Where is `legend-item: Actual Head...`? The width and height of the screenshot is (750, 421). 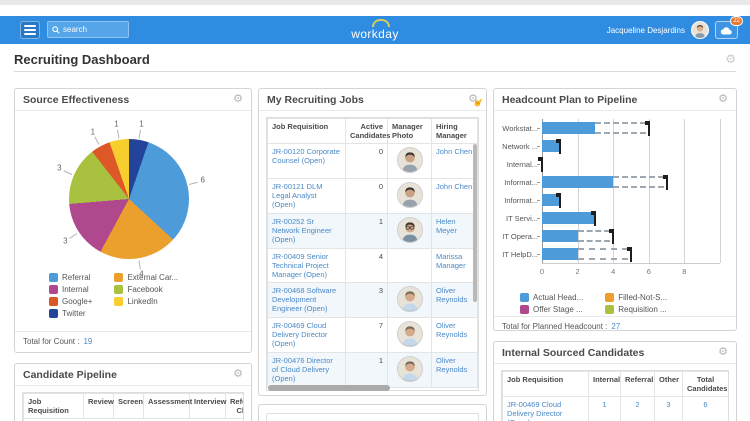
legend-item: Actual Head... is located at coordinates (551, 297).